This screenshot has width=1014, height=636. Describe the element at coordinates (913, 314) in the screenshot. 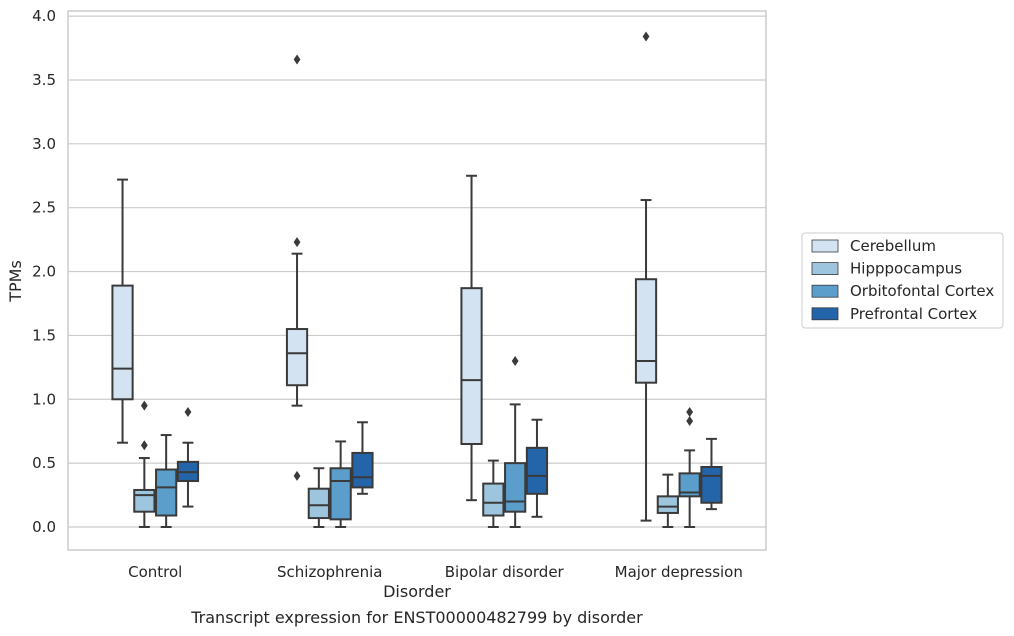

I see `legend-label: Prefrontal Cortex` at that location.